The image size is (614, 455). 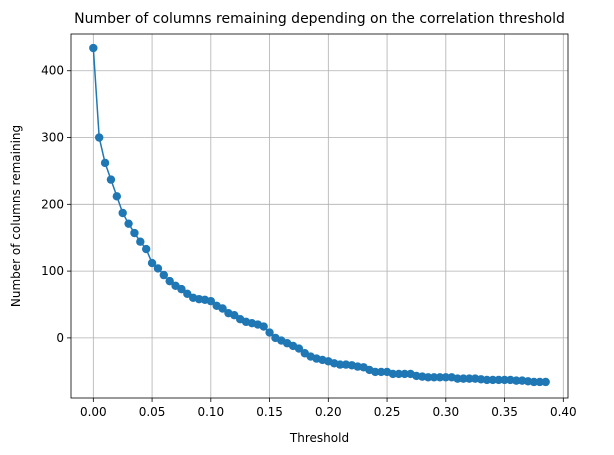 What do you see at coordinates (52, 138) in the screenshot?
I see `y-tick-label: 300` at bounding box center [52, 138].